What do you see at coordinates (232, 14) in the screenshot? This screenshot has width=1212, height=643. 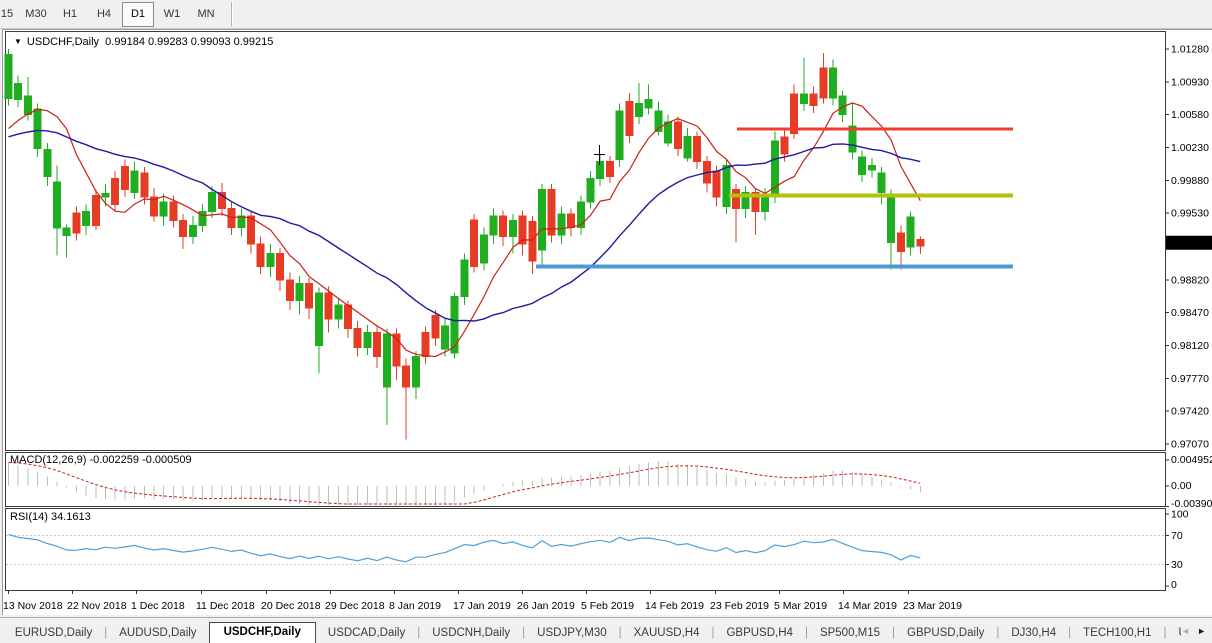 I see `toolbar-separator` at bounding box center [232, 14].